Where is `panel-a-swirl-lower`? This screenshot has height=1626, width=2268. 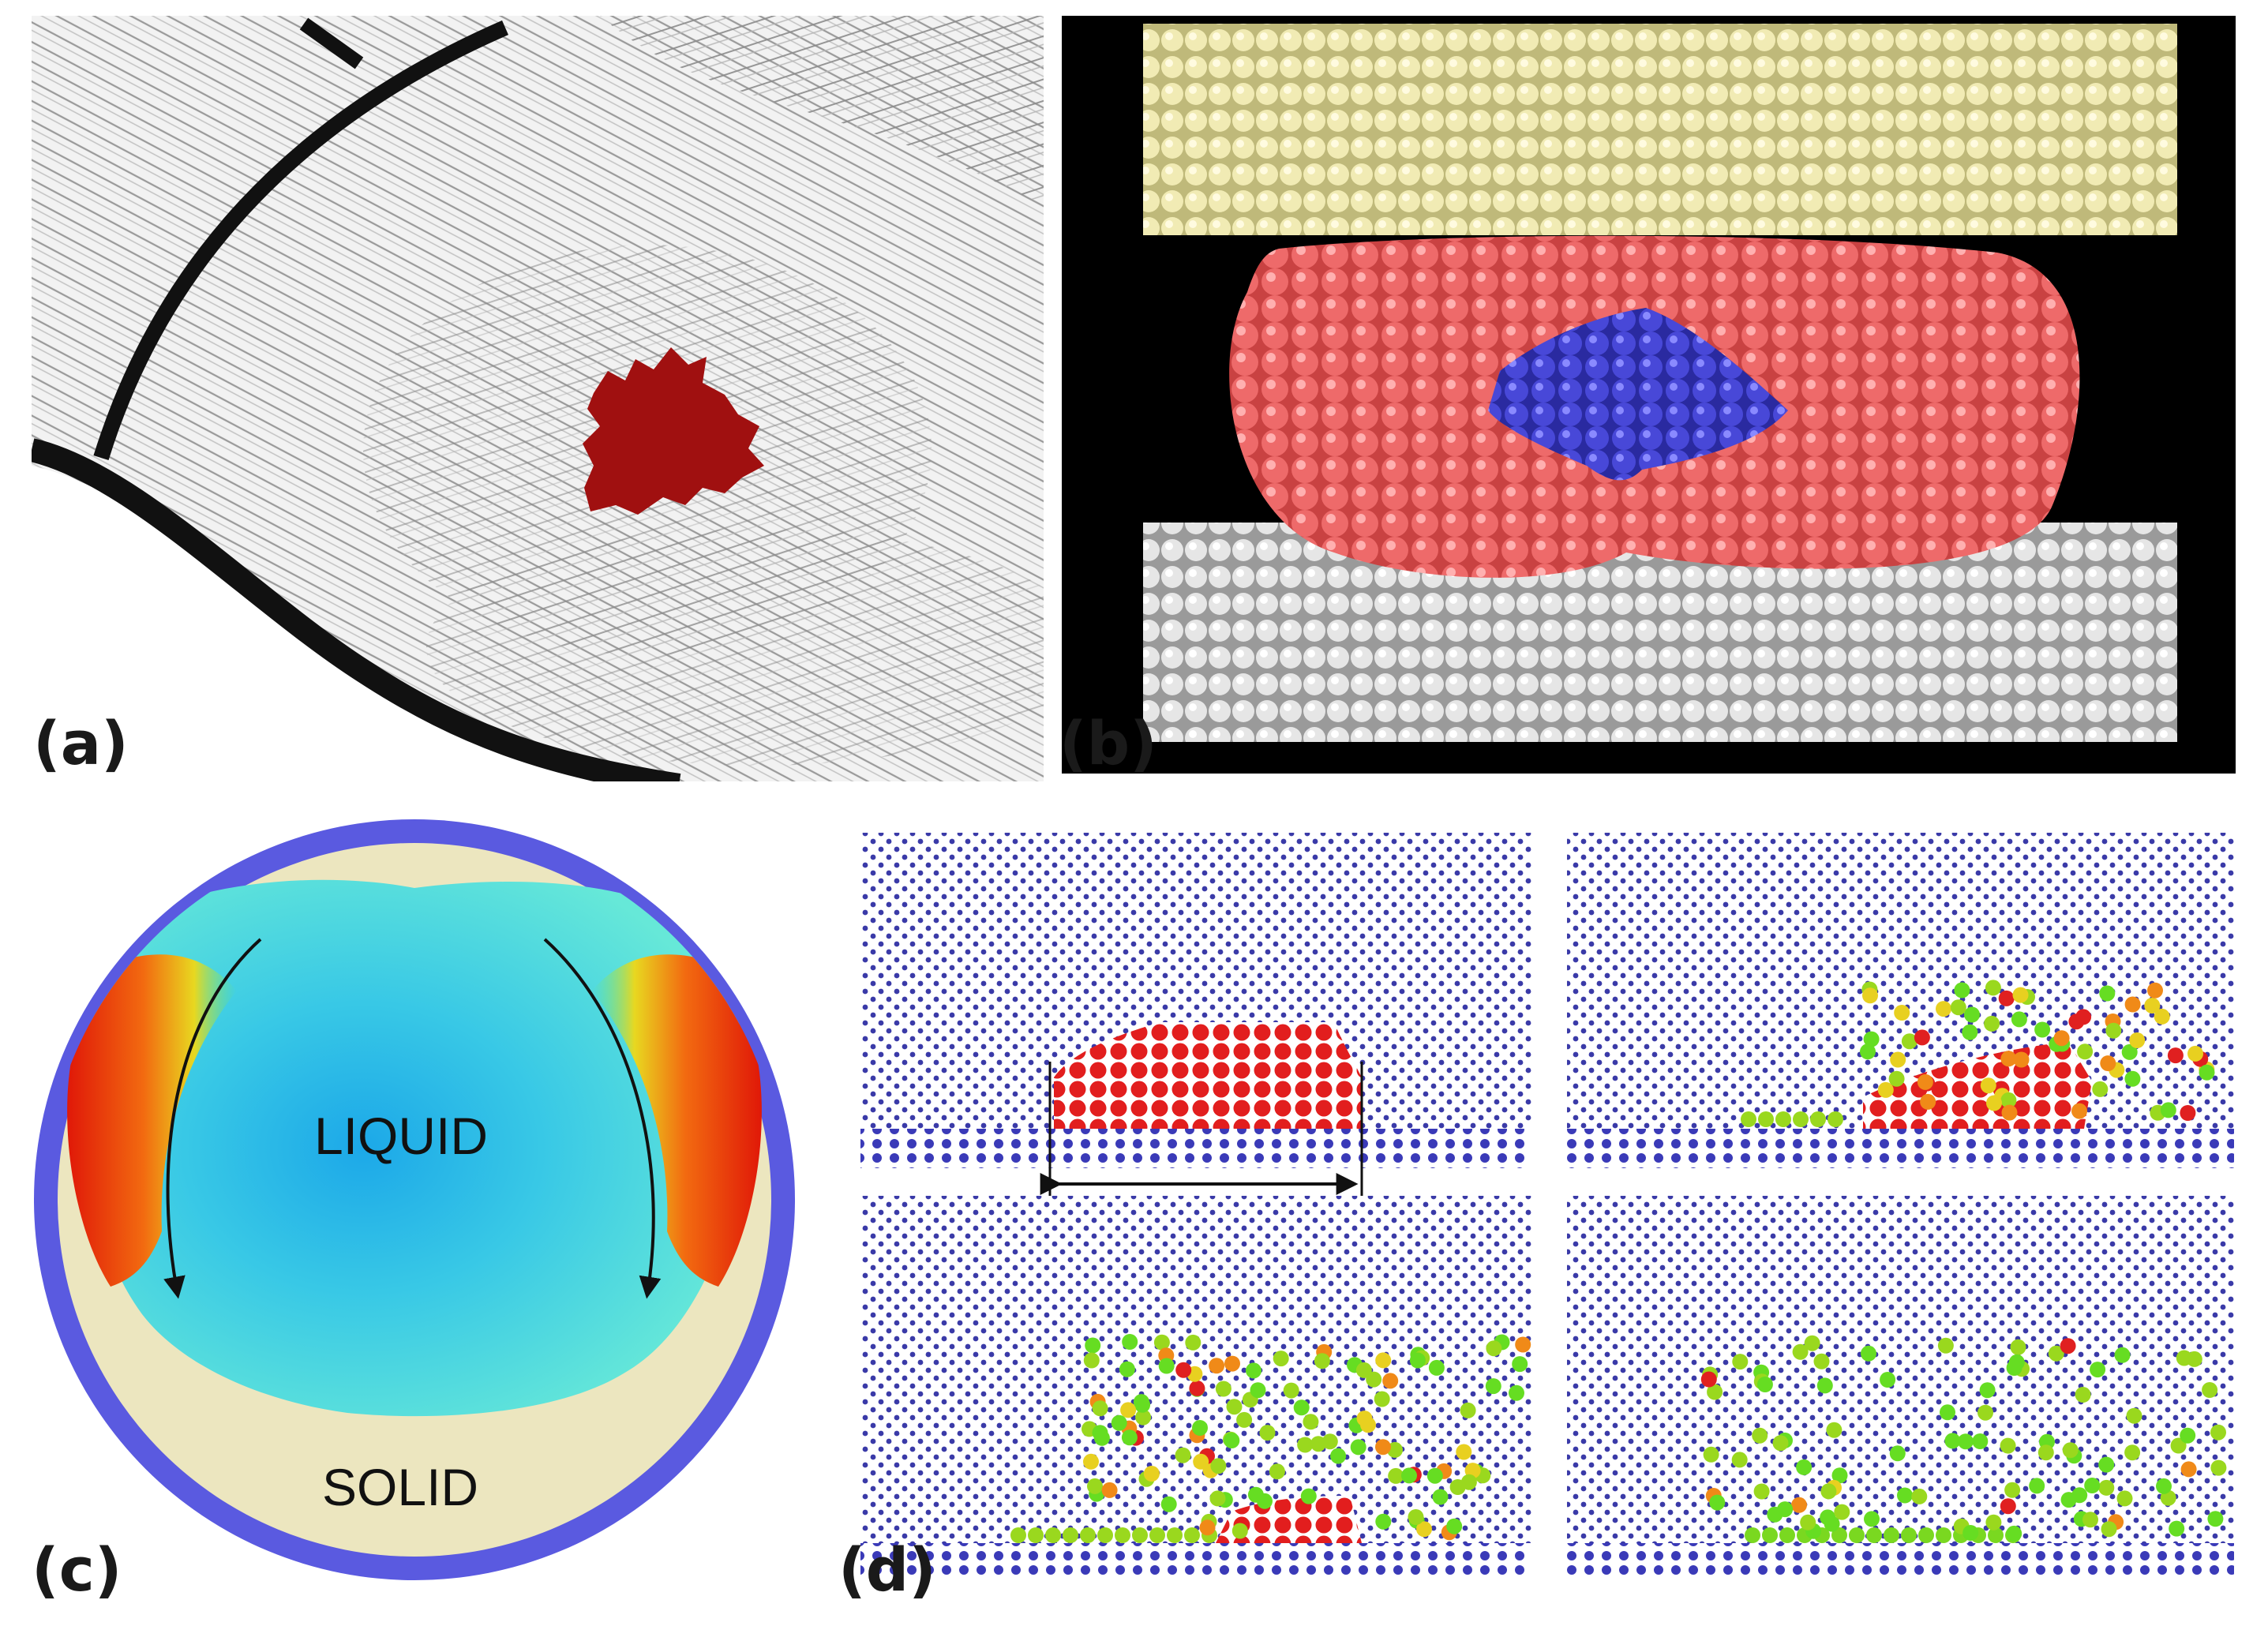 panel-a-swirl-lower is located at coordinates (735, 647).